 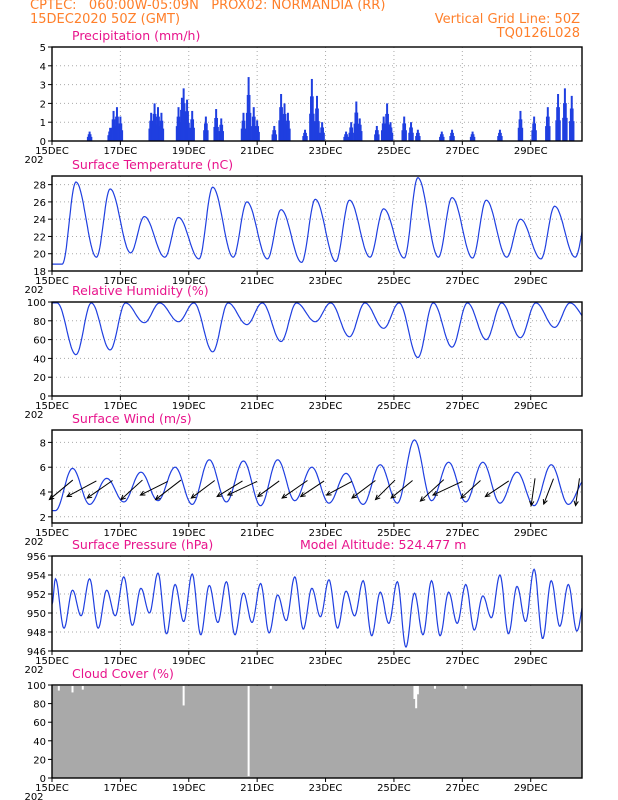 What do you see at coordinates (36, 576) in the screenshot?
I see `y-tick-label: 954` at bounding box center [36, 576].